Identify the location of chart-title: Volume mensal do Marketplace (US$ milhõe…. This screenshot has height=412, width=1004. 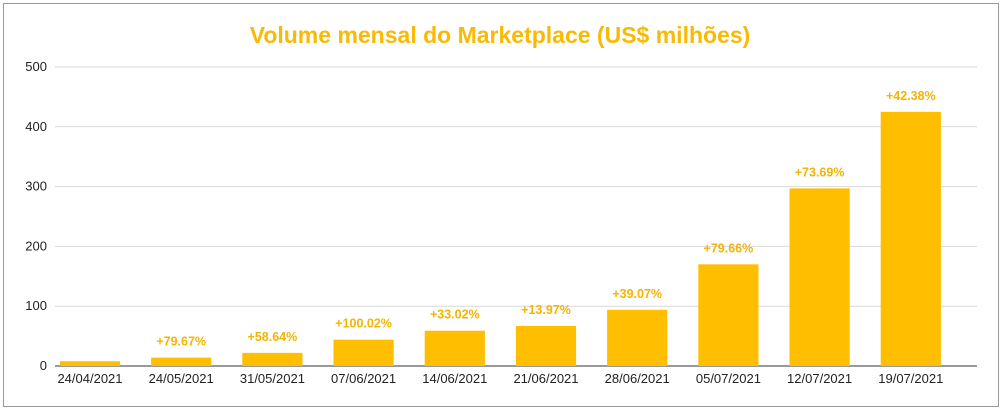
(500, 35).